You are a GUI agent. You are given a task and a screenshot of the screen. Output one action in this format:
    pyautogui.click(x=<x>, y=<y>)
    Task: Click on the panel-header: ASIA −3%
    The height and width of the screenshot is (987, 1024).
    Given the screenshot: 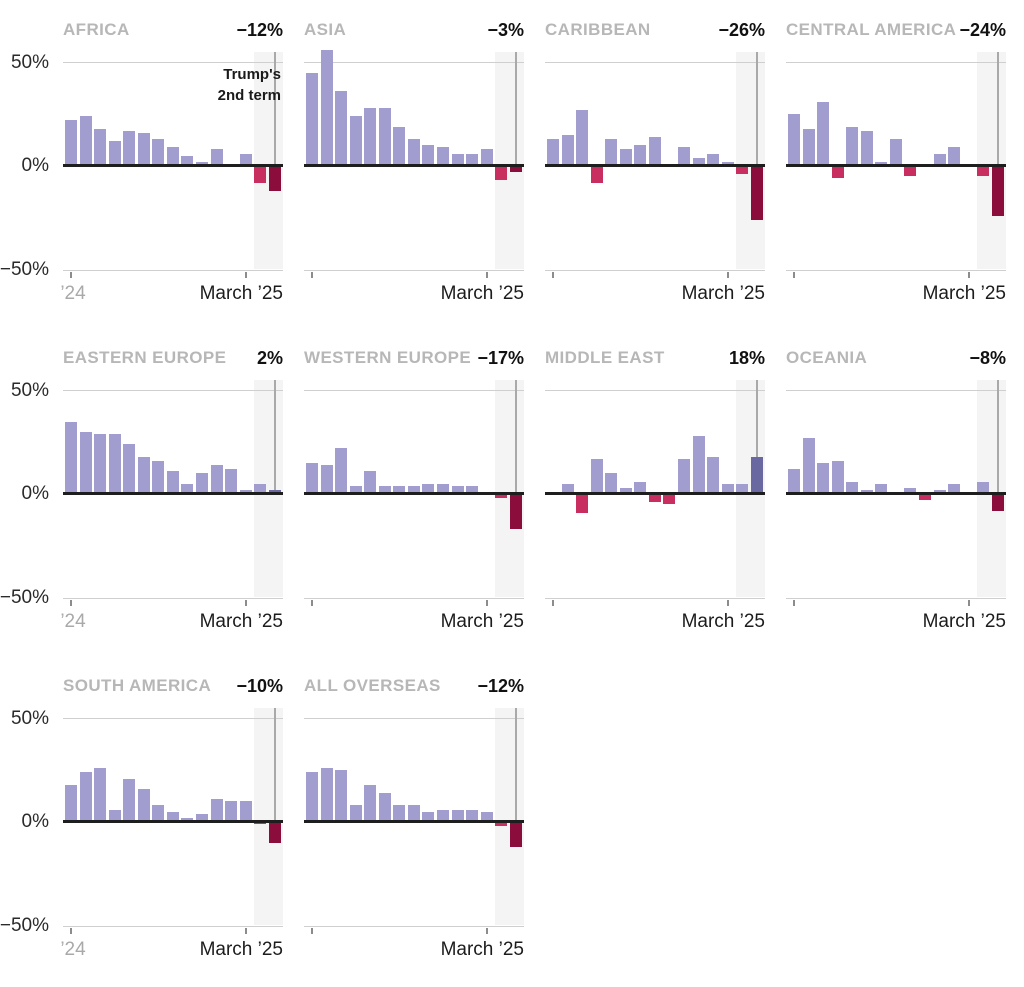 What is the action you would take?
    pyautogui.click(x=414, y=30)
    